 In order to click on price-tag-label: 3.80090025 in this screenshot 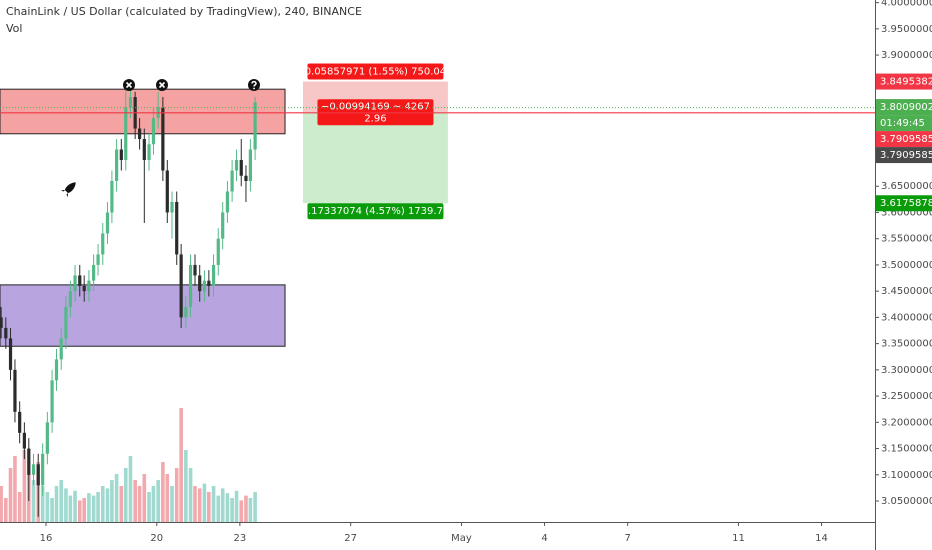, I will do `click(906, 107)`.